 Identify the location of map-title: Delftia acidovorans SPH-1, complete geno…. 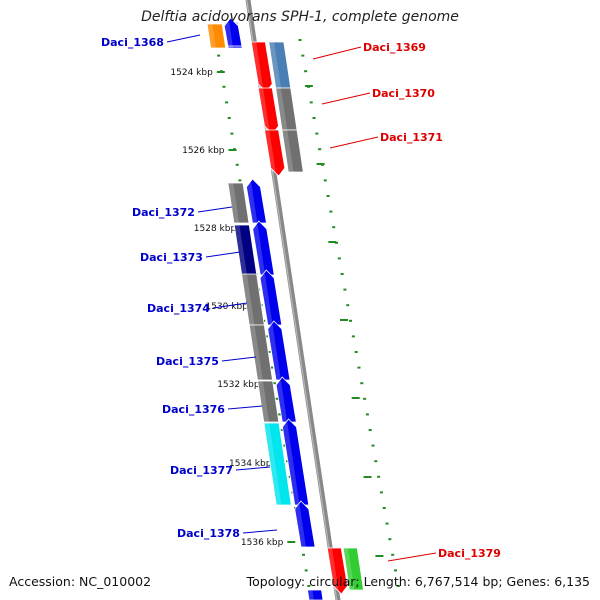
(300, 17).